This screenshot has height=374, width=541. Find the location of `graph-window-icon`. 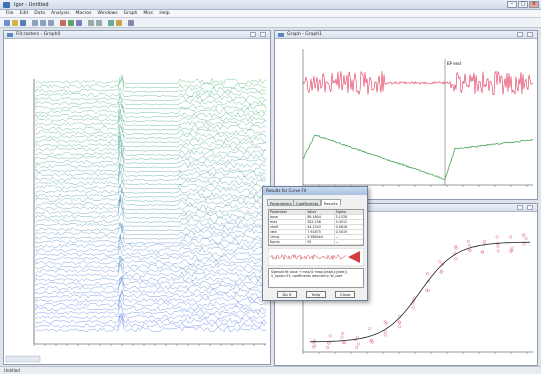

graph-window-icon is located at coordinates (10, 35).